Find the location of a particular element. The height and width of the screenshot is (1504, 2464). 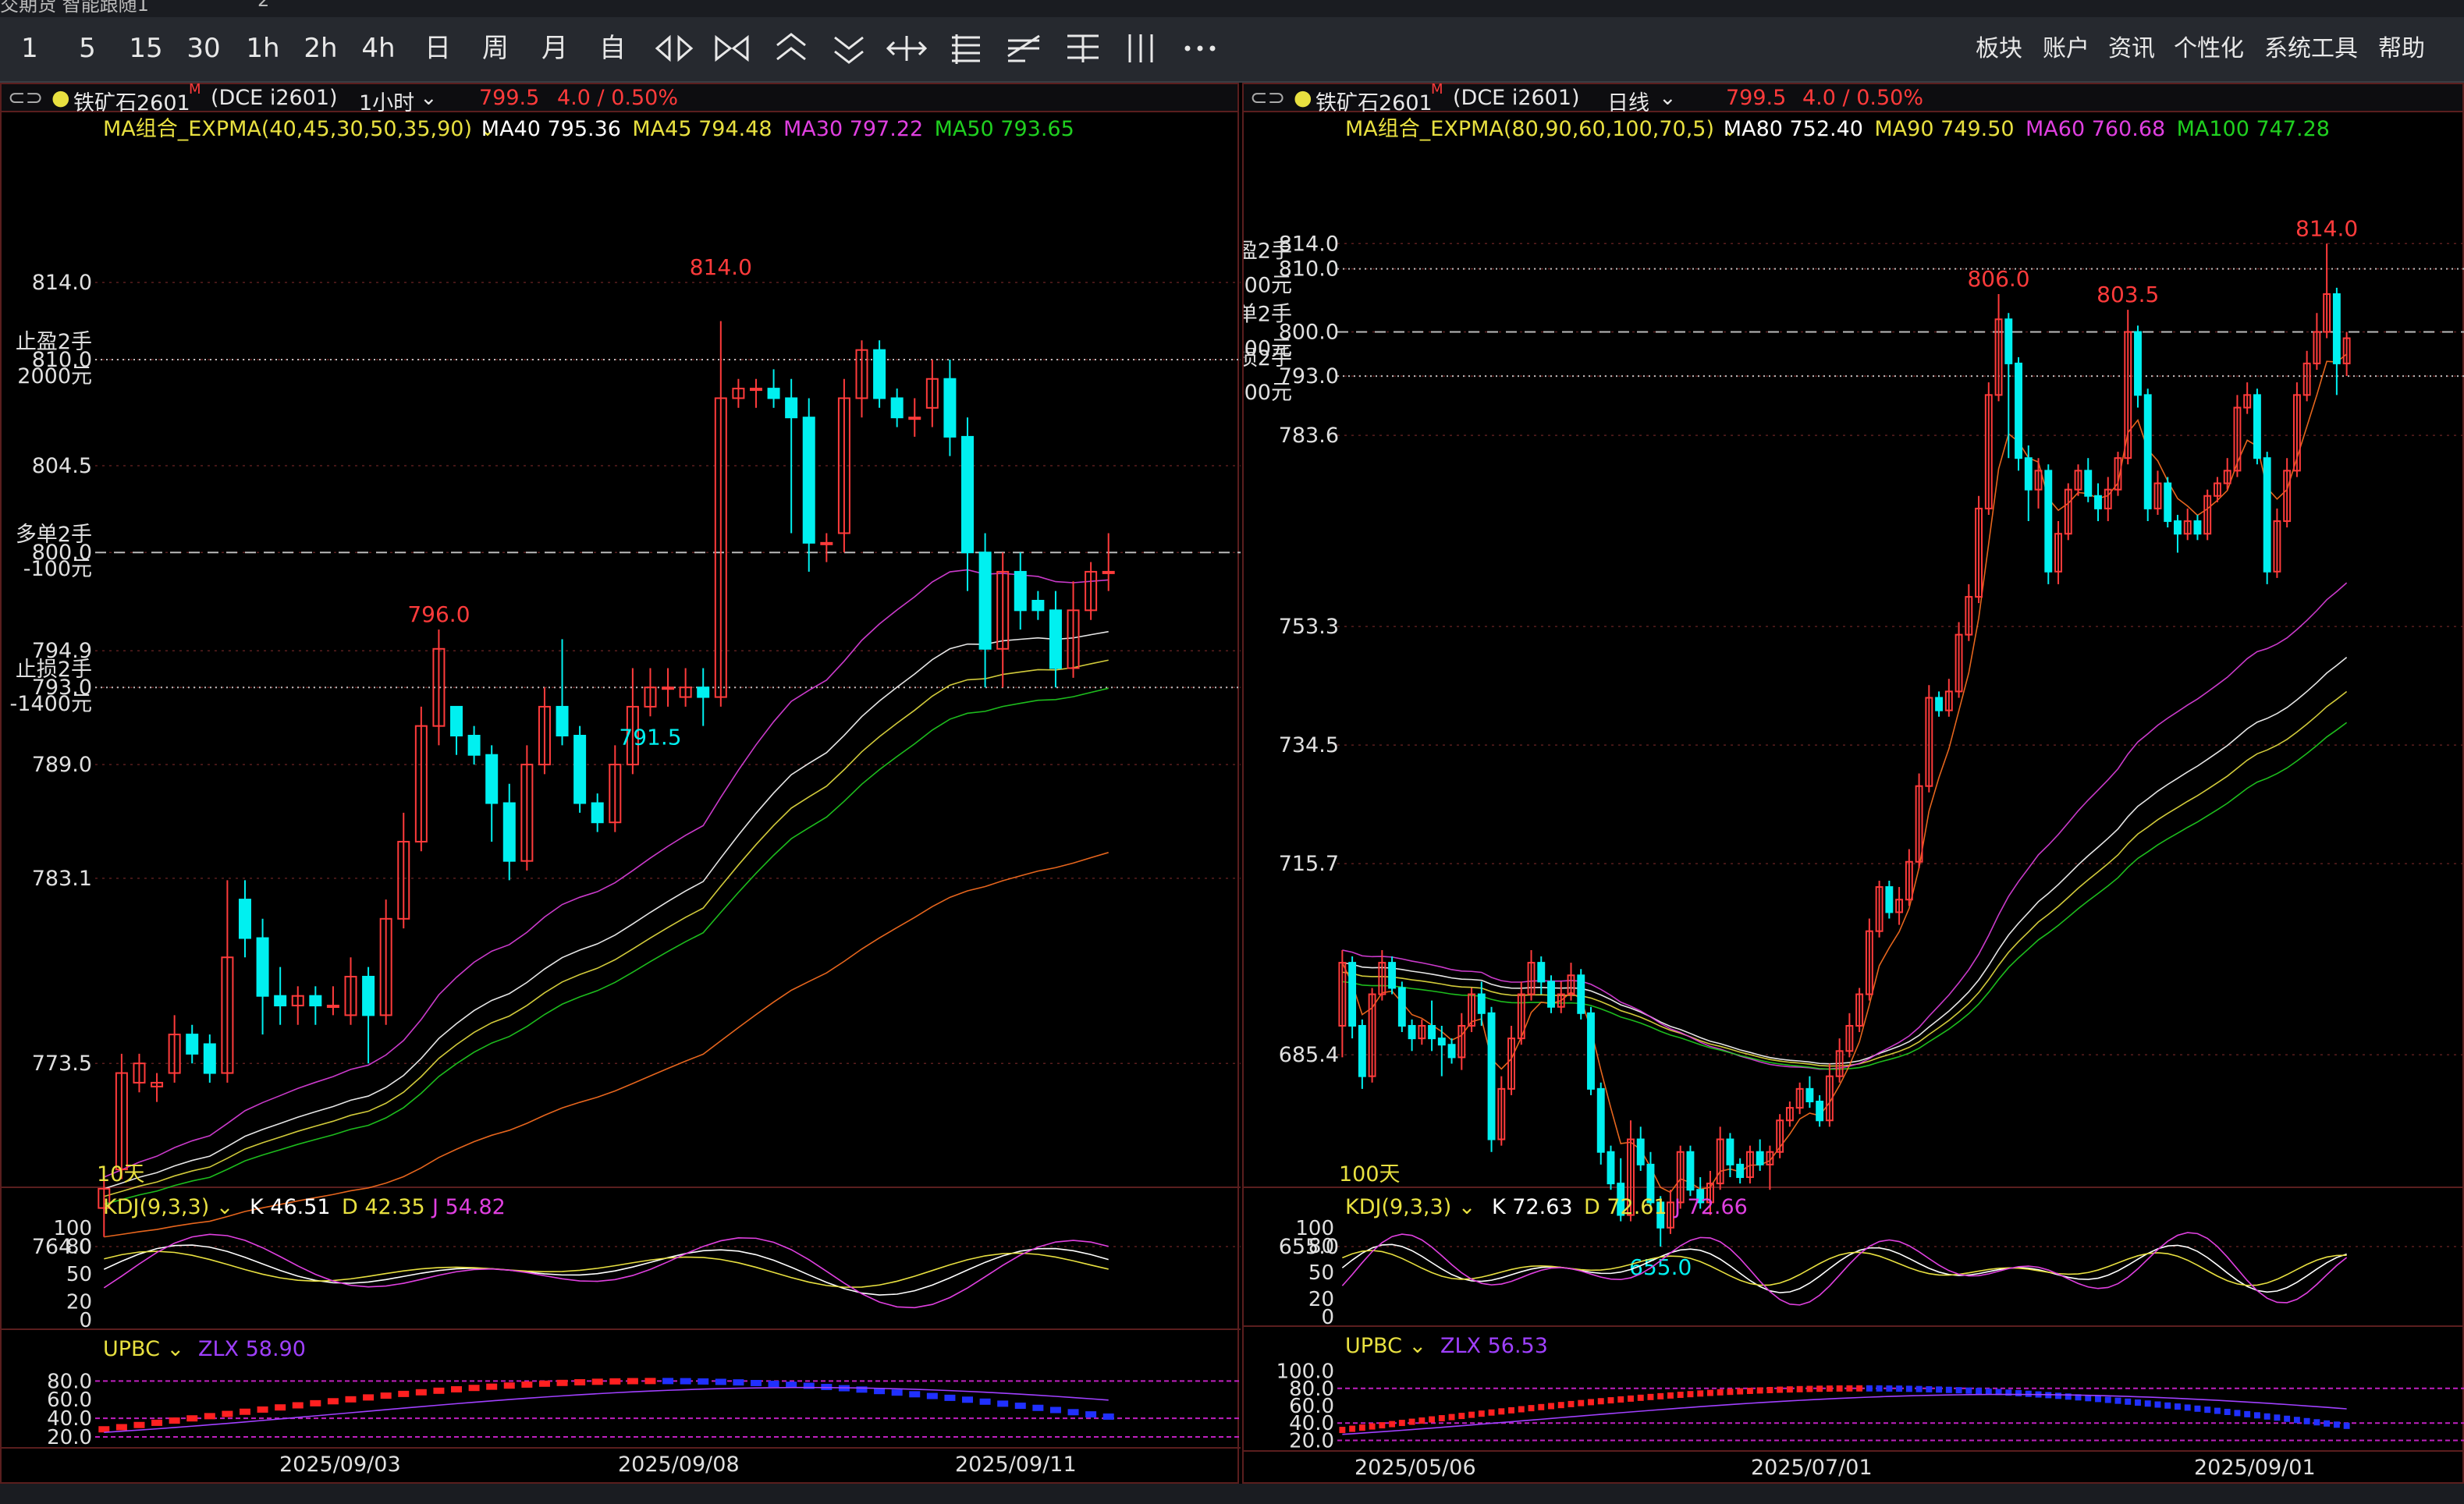

scroll-up-icon is located at coordinates (791, 48).